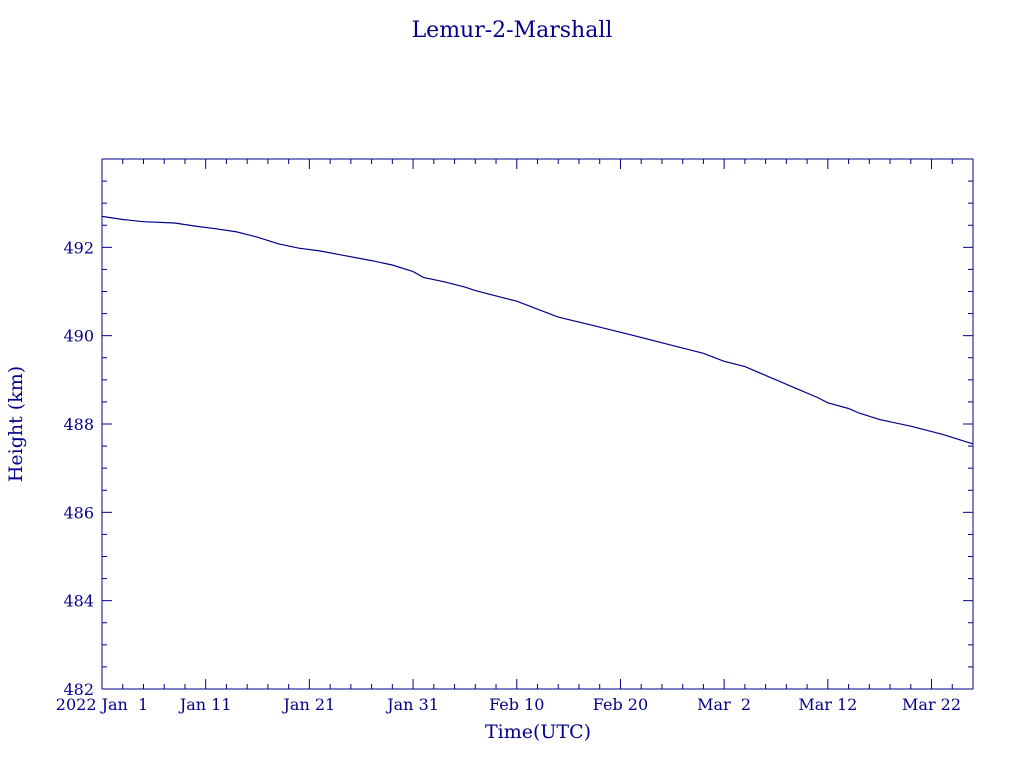 This screenshot has height=768, width=1024. What do you see at coordinates (412, 704) in the screenshot?
I see `x-tick-label: Jan 31` at bounding box center [412, 704].